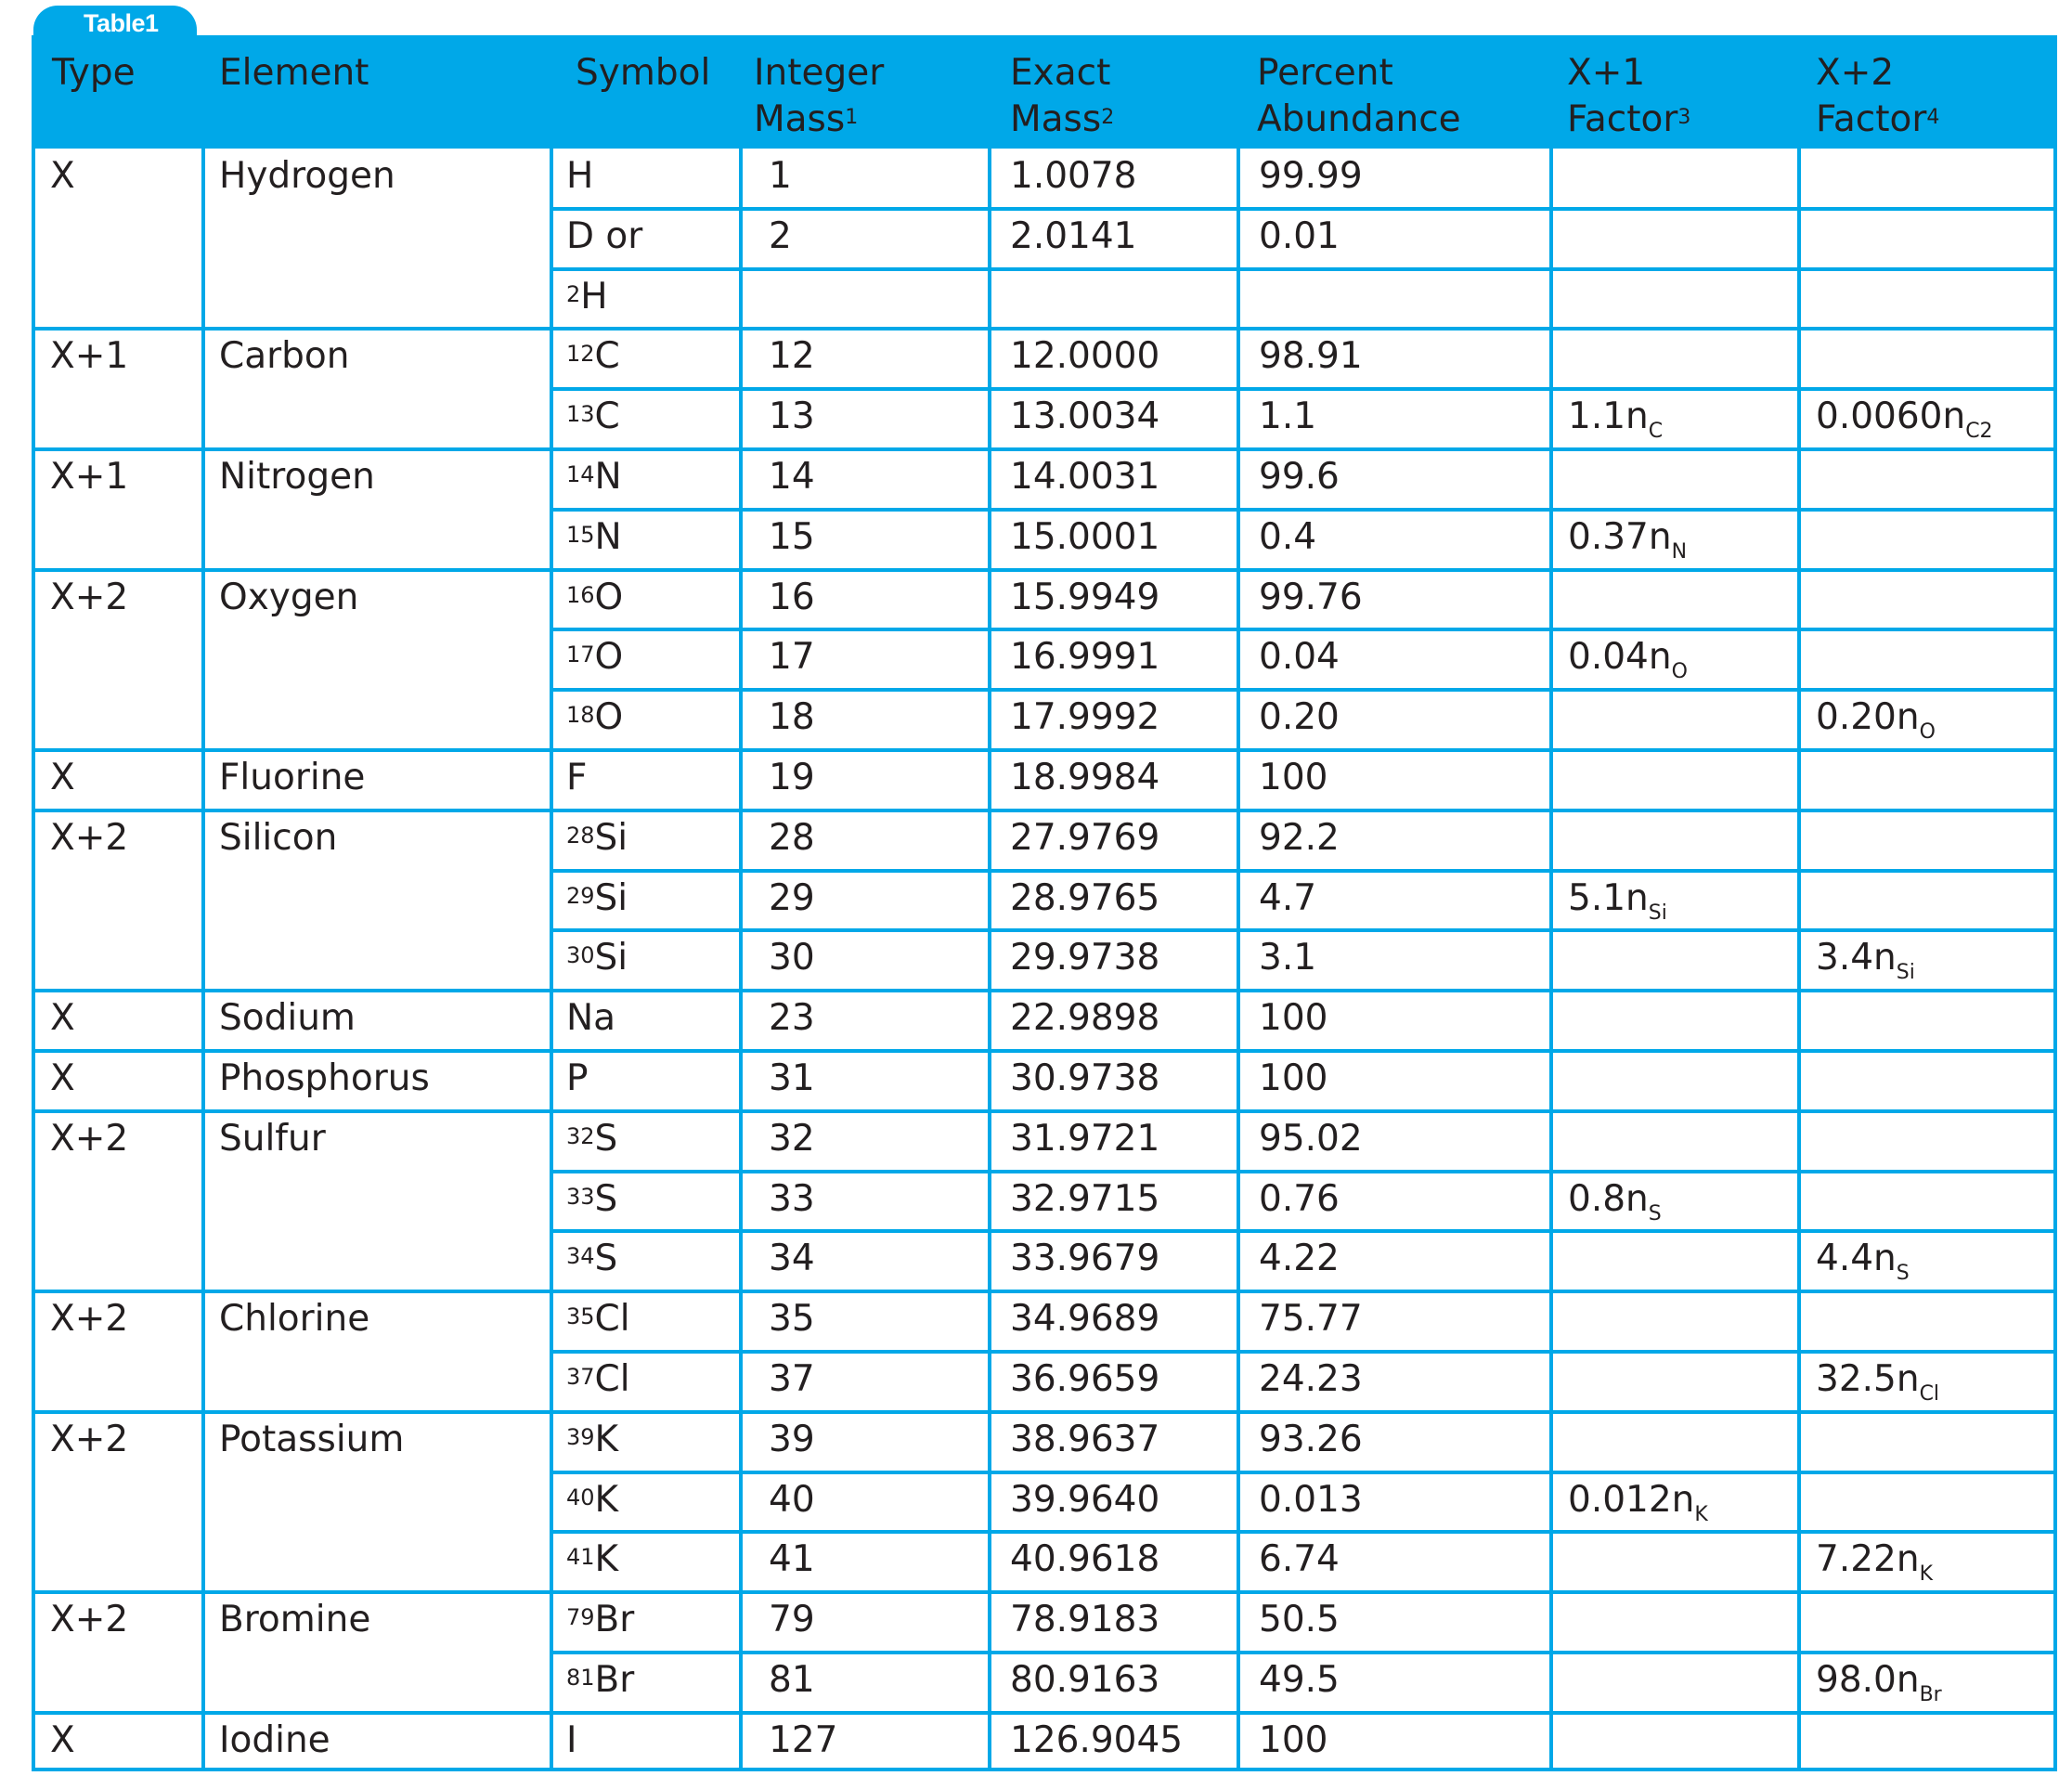 The height and width of the screenshot is (1789, 2072). I want to click on isotope-mass-number: 30, so click(580, 955).